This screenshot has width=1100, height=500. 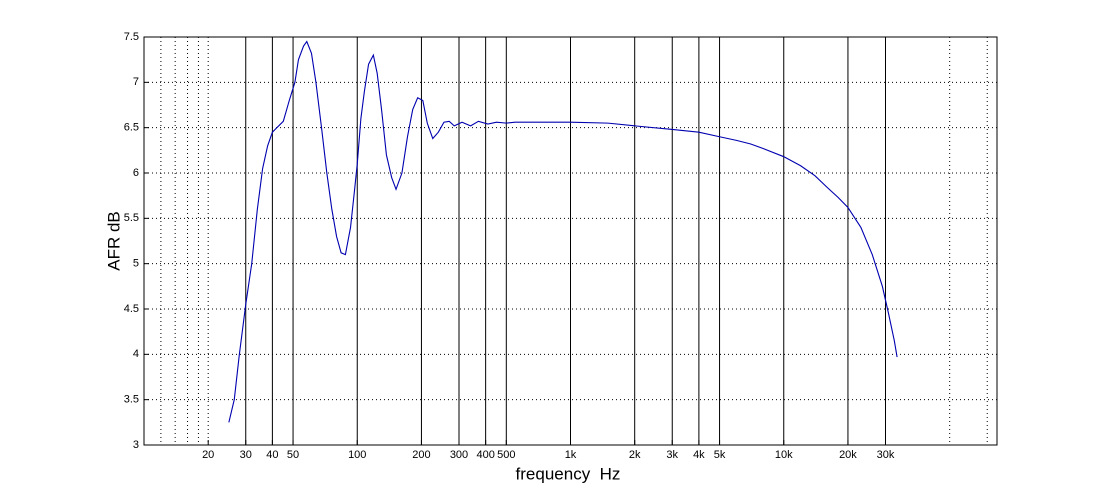 What do you see at coordinates (784, 455) in the screenshot?
I see `x-tick-label: 10k` at bounding box center [784, 455].